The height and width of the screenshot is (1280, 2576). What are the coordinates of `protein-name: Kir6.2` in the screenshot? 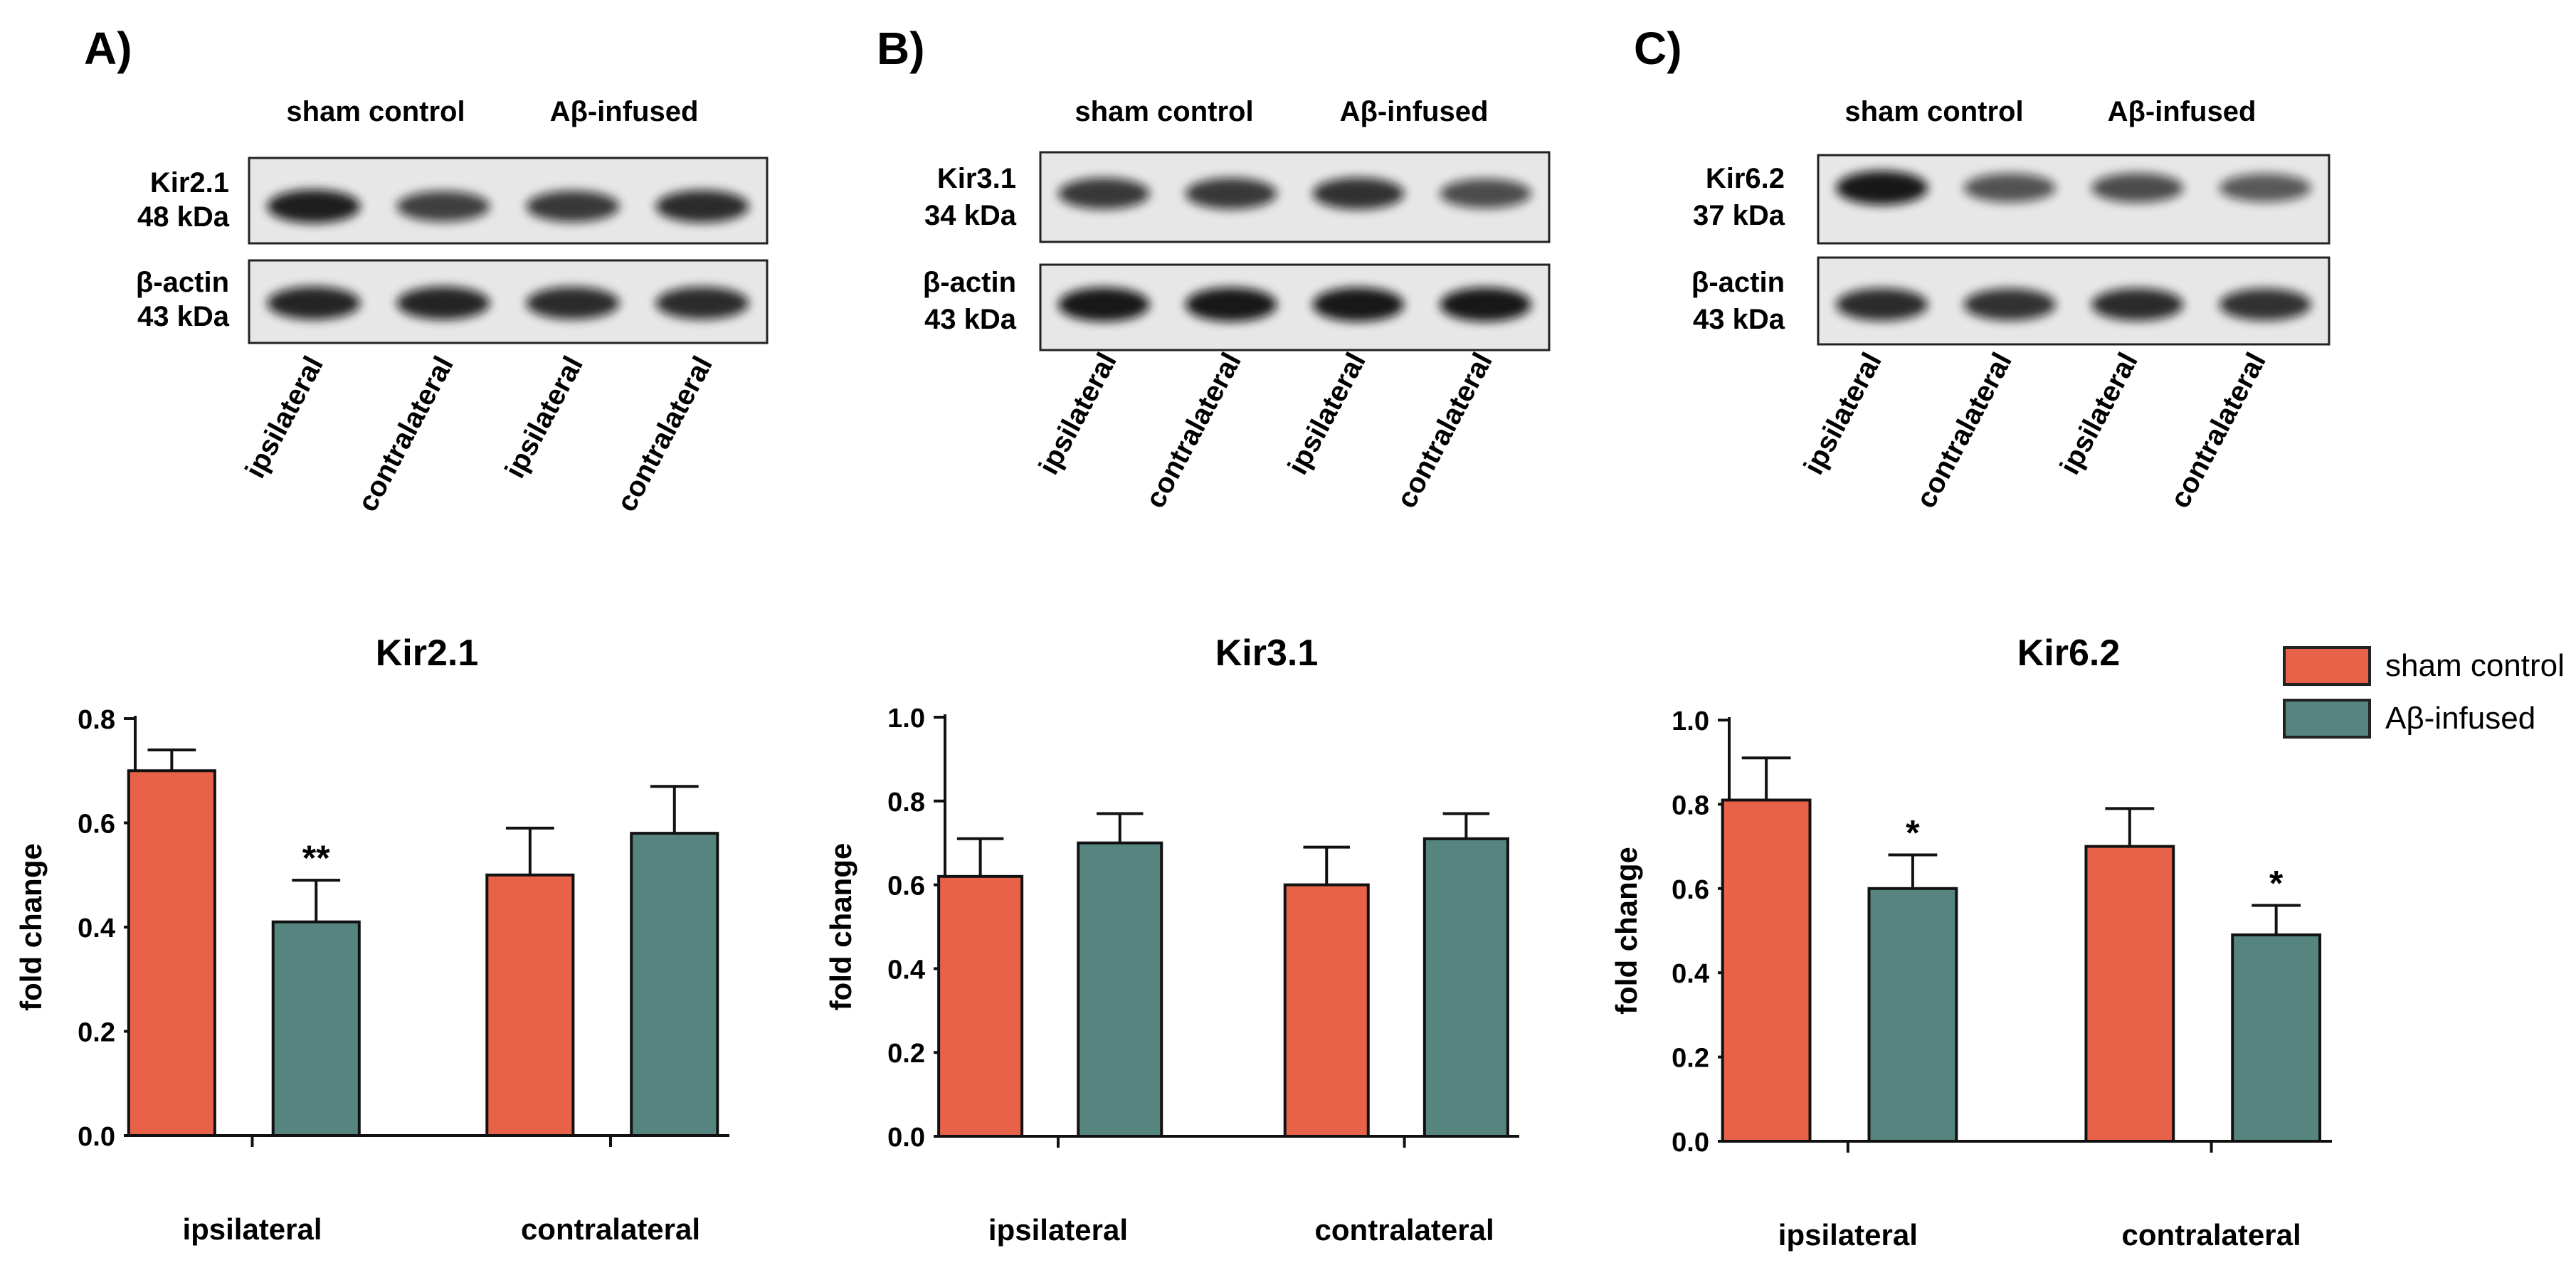 It's located at (1745, 179).